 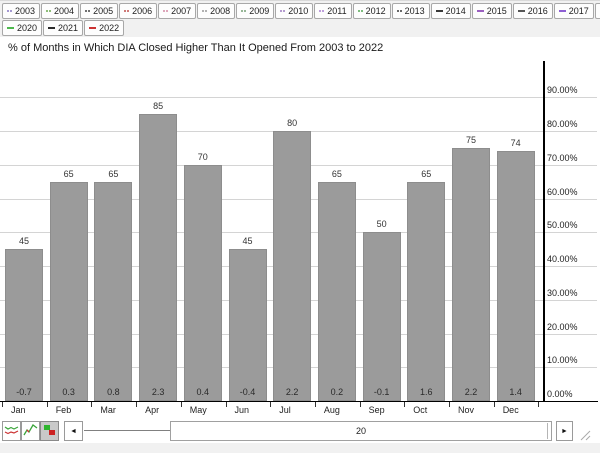 I want to click on bar-oct, so click(x=426, y=291).